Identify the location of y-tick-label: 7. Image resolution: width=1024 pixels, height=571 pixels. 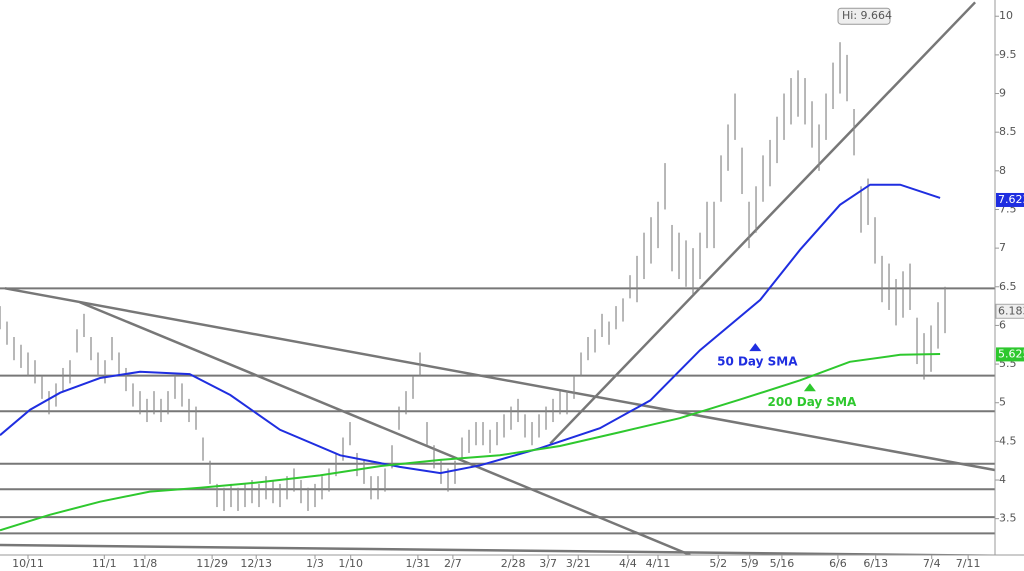
(1002, 247).